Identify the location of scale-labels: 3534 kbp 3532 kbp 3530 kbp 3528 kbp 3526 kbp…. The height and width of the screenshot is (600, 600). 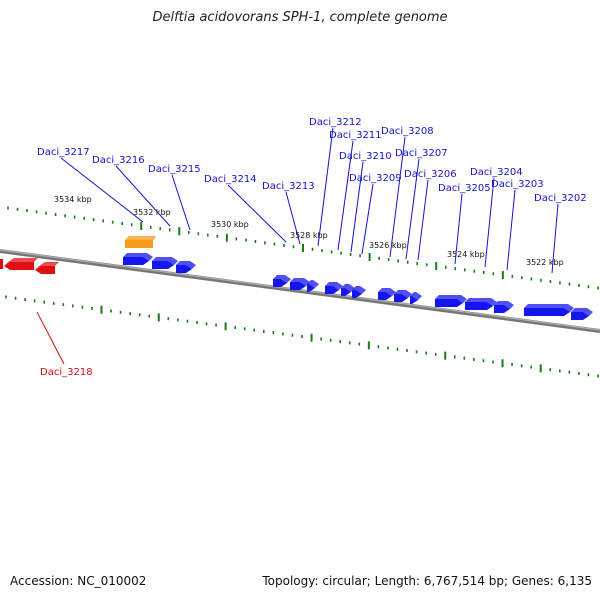
(309, 231).